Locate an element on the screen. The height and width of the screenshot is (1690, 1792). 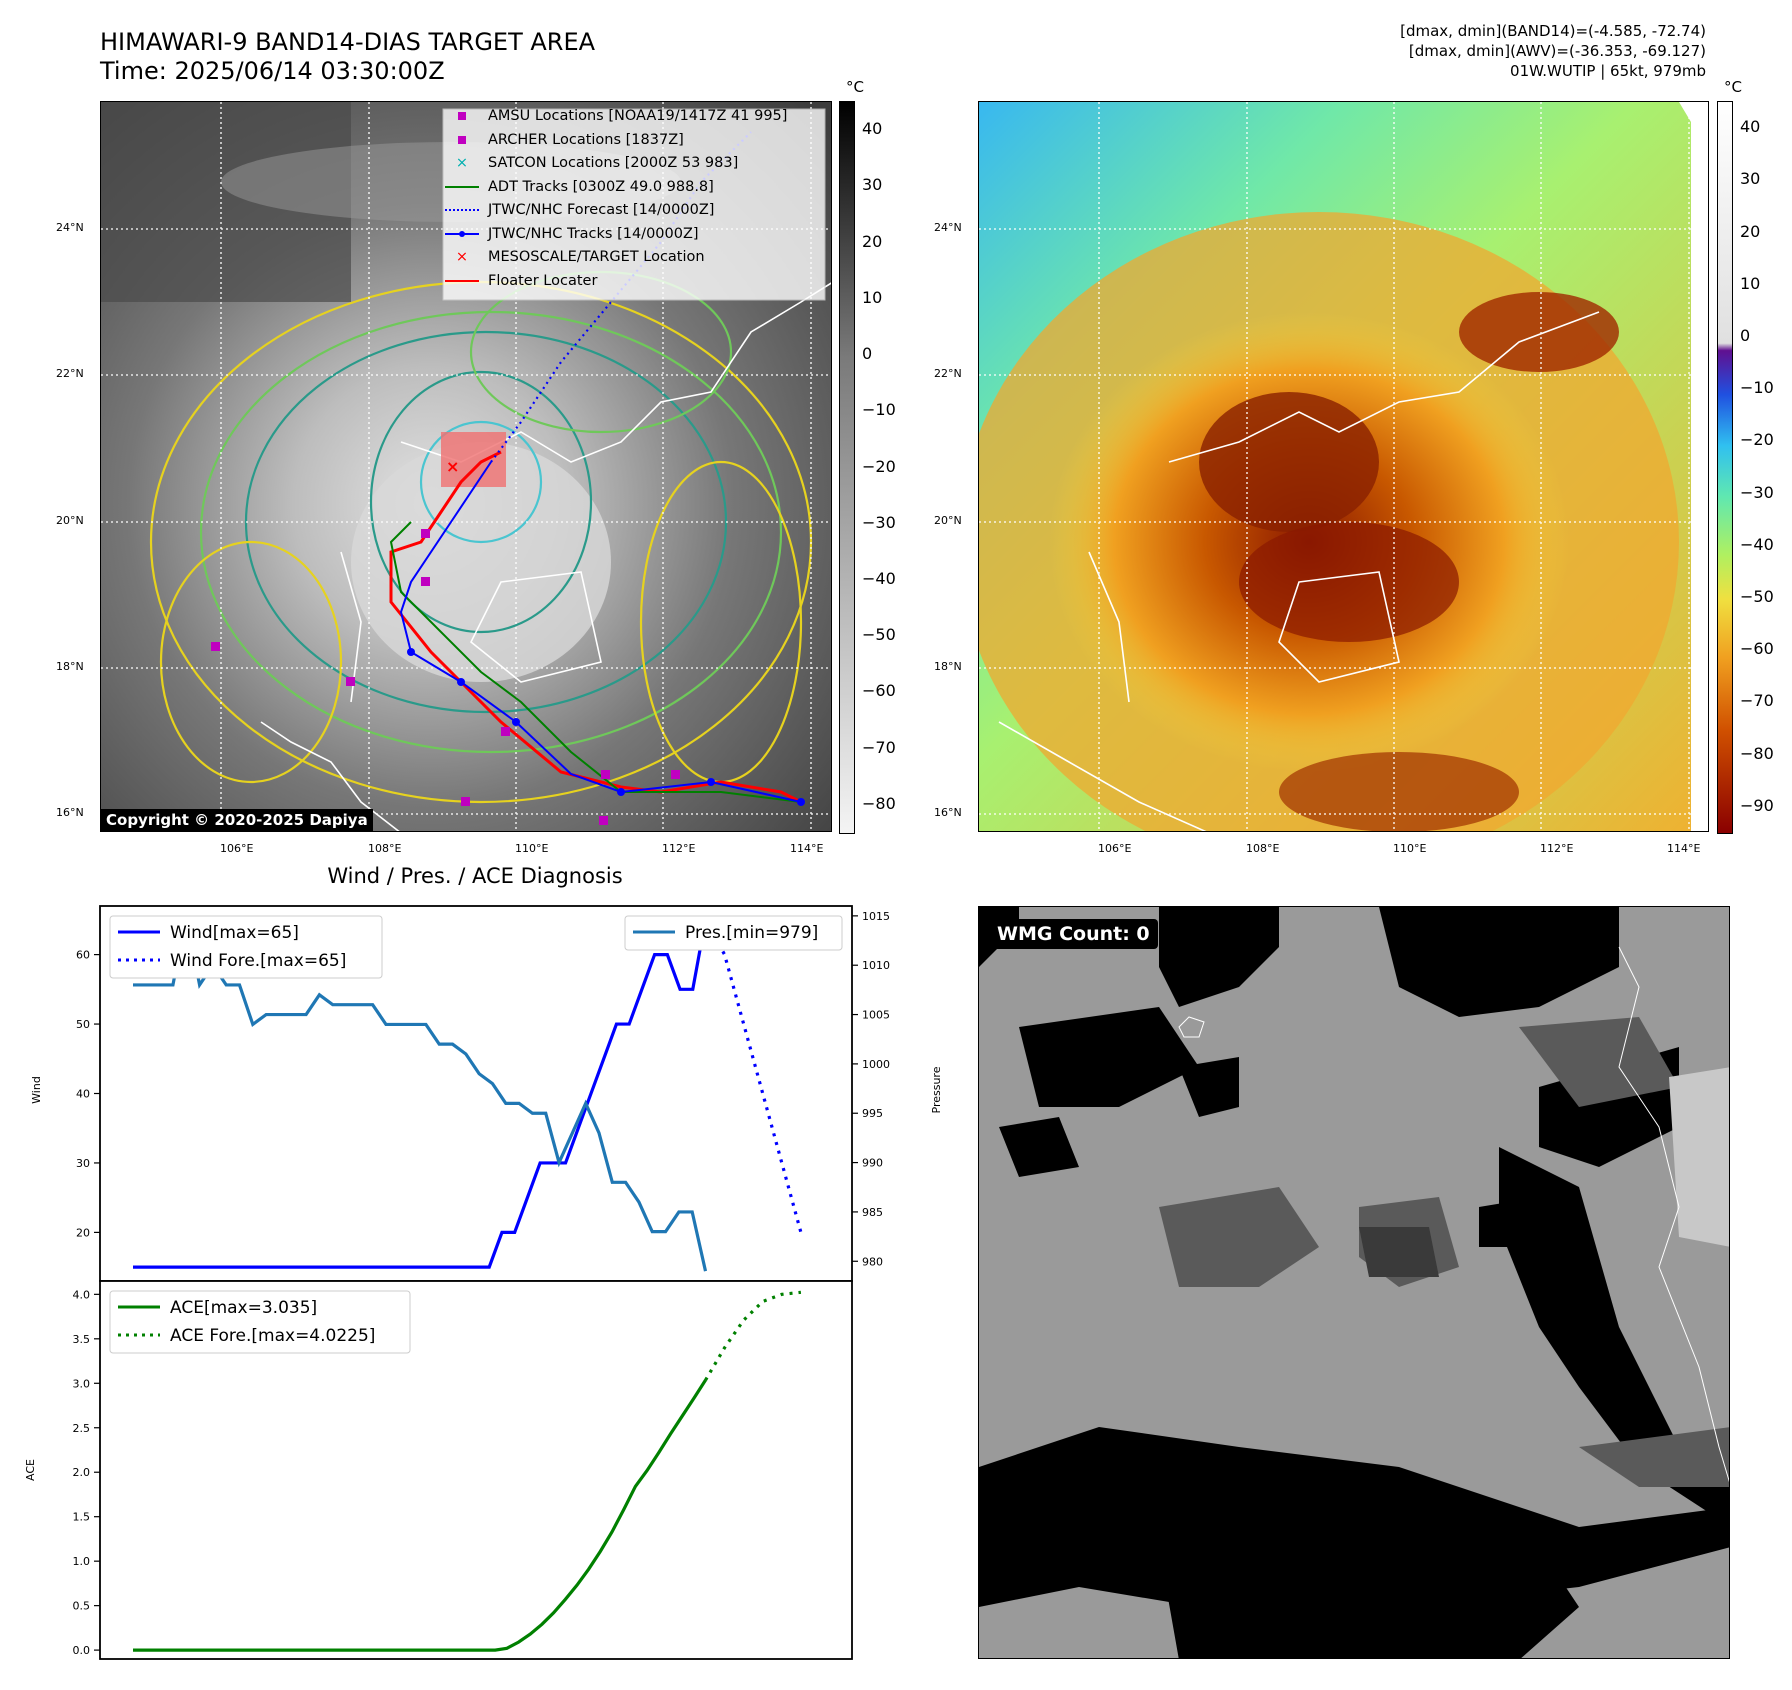
info-band14: [dmax, dmin](BAND14)=(-4.585, -72.74) is located at coordinates (1553, 31).